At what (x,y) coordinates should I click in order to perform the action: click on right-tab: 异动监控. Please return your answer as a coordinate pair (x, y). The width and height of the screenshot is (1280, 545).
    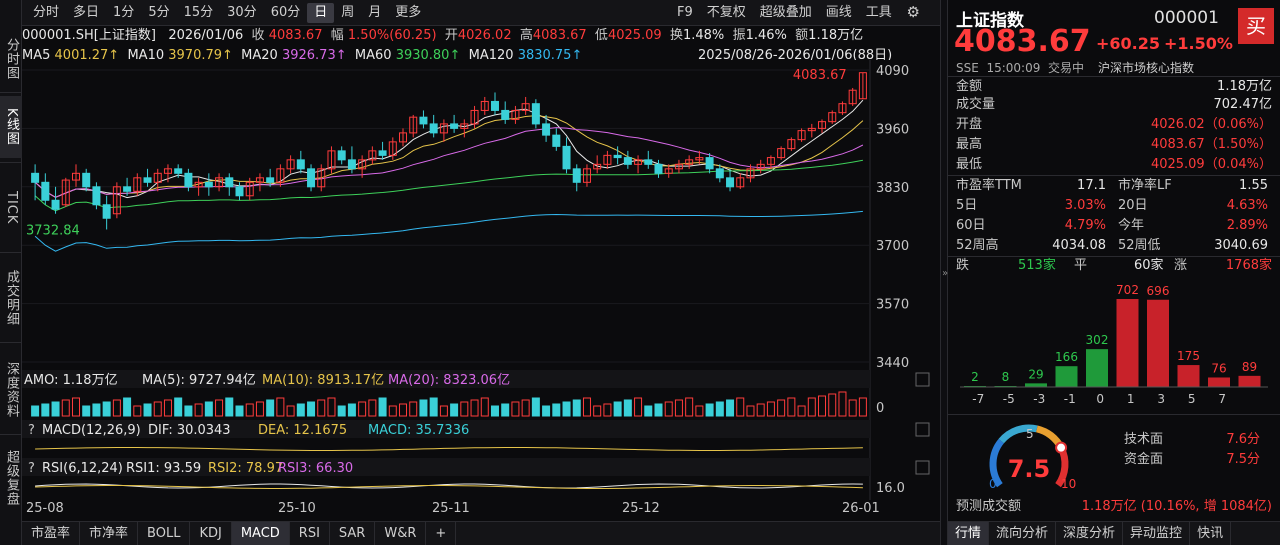
    Looking at the image, I should click on (1157, 533).